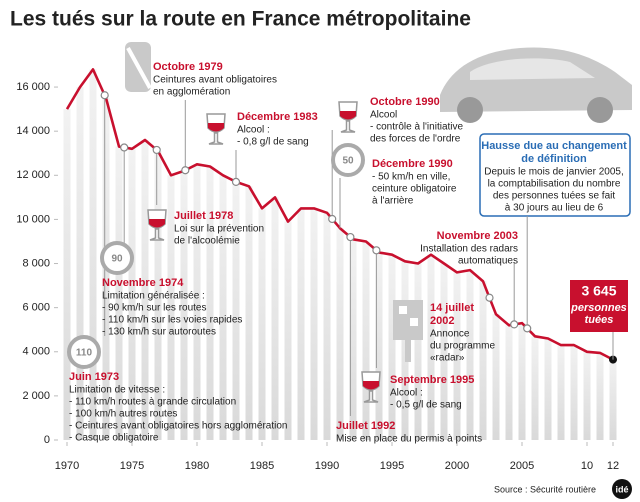 The width and height of the screenshot is (640, 502). What do you see at coordinates (132, 466) in the screenshot?
I see `x-tick-label: 1975` at bounding box center [132, 466].